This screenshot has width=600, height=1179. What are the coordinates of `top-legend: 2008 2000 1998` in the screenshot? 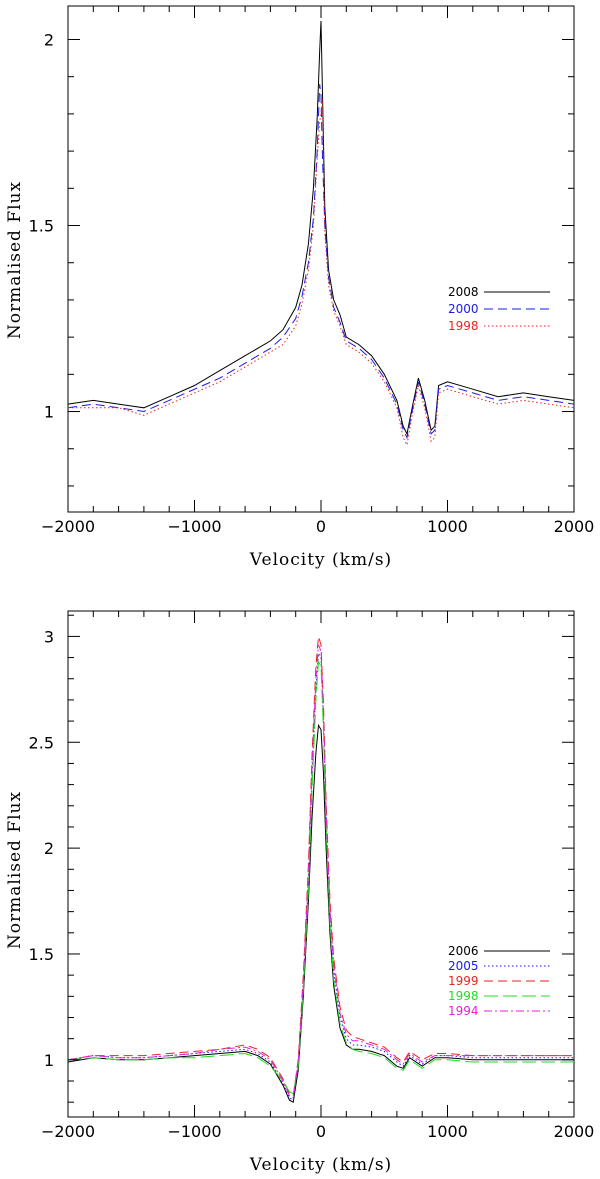 It's located at (499, 309).